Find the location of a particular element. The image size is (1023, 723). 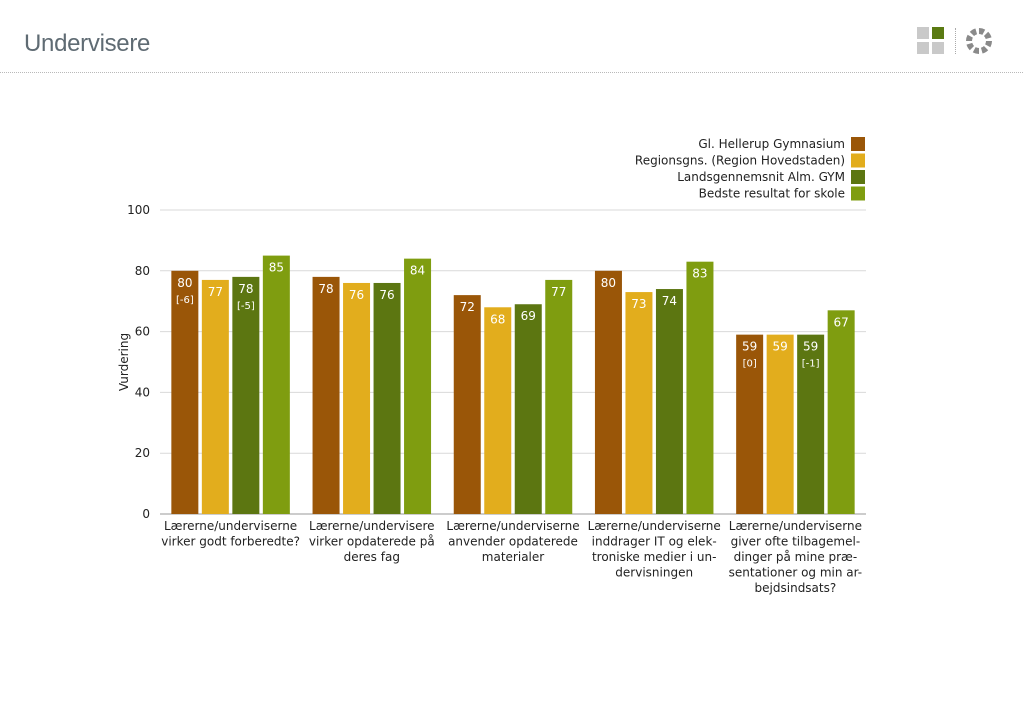

x-tick-label: bejdsindsats? is located at coordinates (796, 588).